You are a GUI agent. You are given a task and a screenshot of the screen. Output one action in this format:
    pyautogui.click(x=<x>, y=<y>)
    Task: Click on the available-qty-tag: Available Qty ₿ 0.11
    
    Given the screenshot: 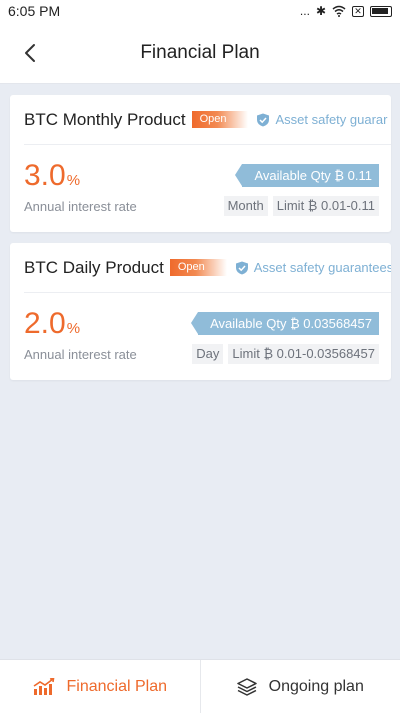 What is the action you would take?
    pyautogui.click(x=307, y=175)
    